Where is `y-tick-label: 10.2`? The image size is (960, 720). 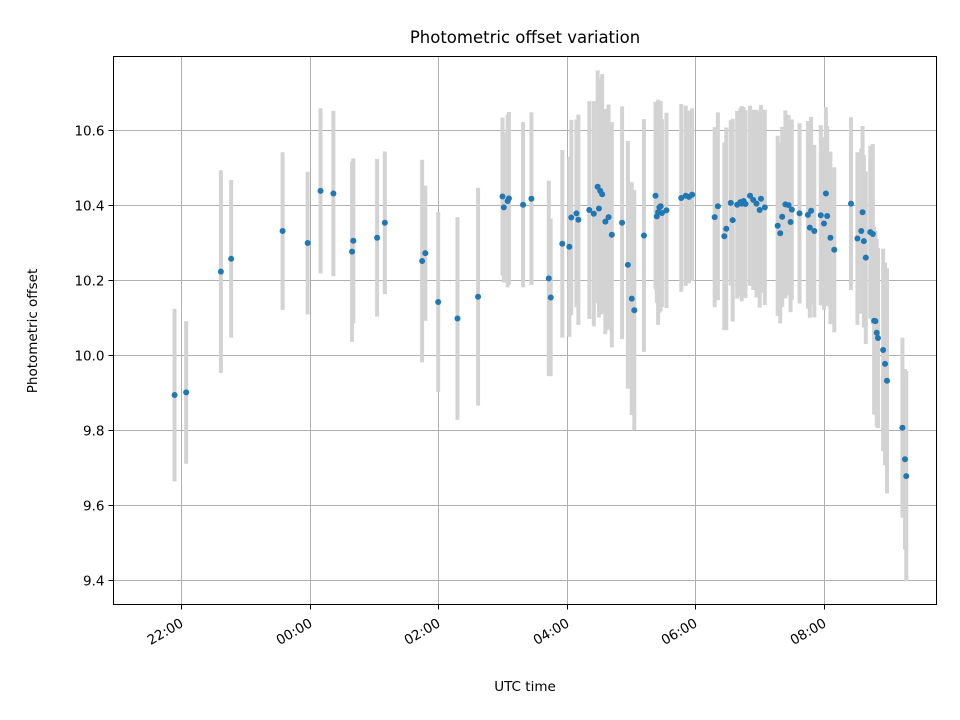
y-tick-label: 10.2 is located at coordinates (89, 282).